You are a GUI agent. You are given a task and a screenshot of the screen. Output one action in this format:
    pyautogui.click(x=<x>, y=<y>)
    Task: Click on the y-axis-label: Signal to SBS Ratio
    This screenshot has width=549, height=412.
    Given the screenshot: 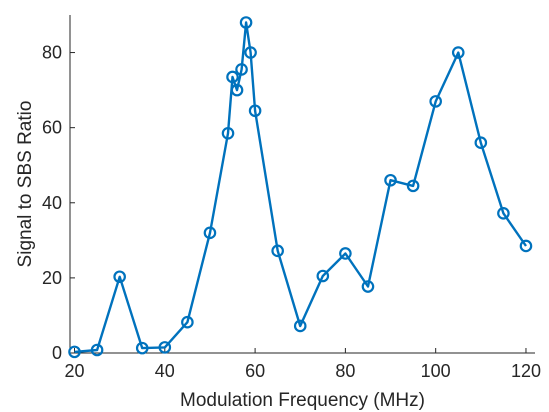 What is the action you would take?
    pyautogui.click(x=25, y=184)
    